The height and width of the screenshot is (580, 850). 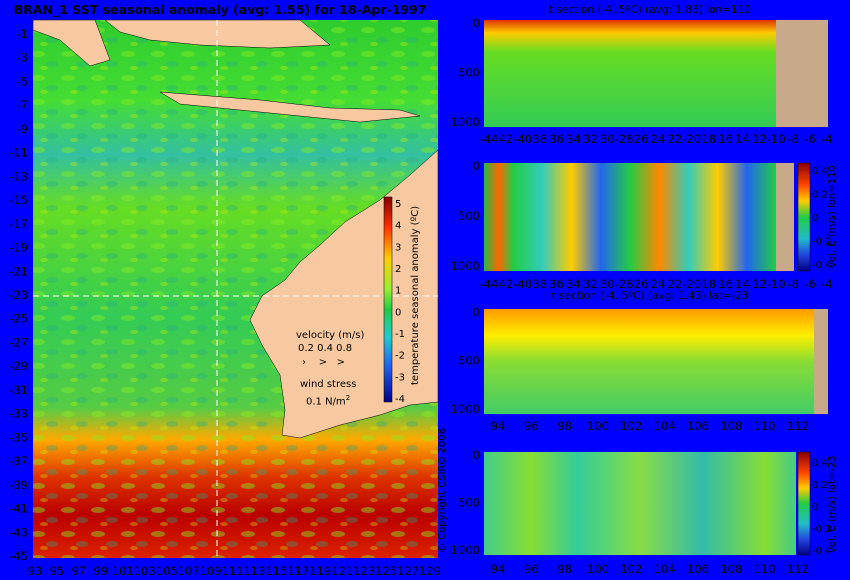 What do you see at coordinates (675, 284) in the screenshot?
I see `panel2-x-tick: 22` at bounding box center [675, 284].